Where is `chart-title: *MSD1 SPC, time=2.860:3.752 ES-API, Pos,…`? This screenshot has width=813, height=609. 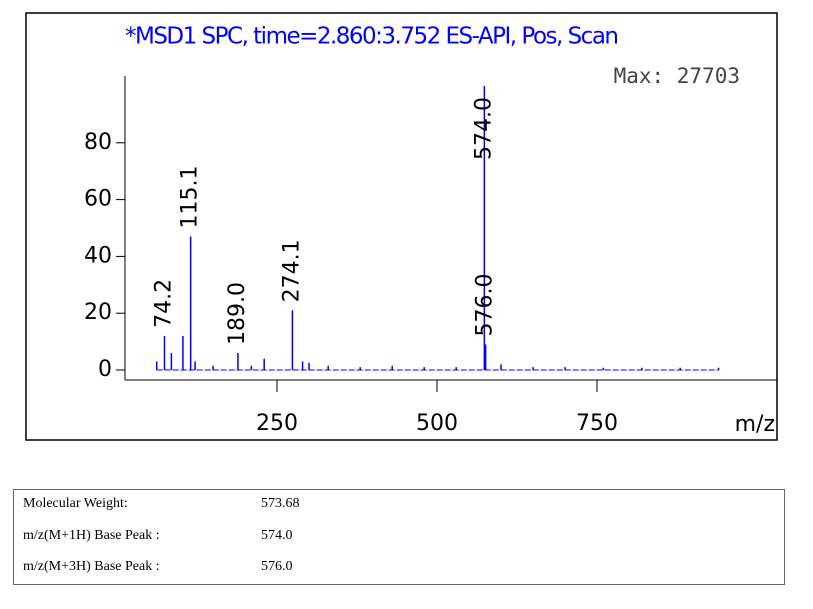
chart-title: *MSD1 SPC, time=2.860:3.752 ES-API, Pos,… is located at coordinates (372, 37).